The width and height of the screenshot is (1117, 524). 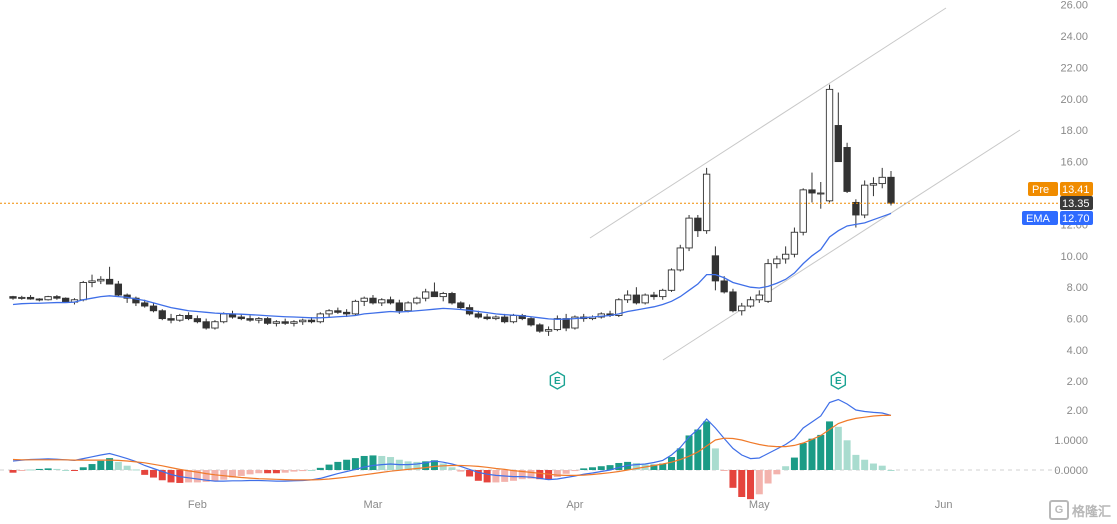 I want to click on channel-lower-line, so click(x=841, y=245).